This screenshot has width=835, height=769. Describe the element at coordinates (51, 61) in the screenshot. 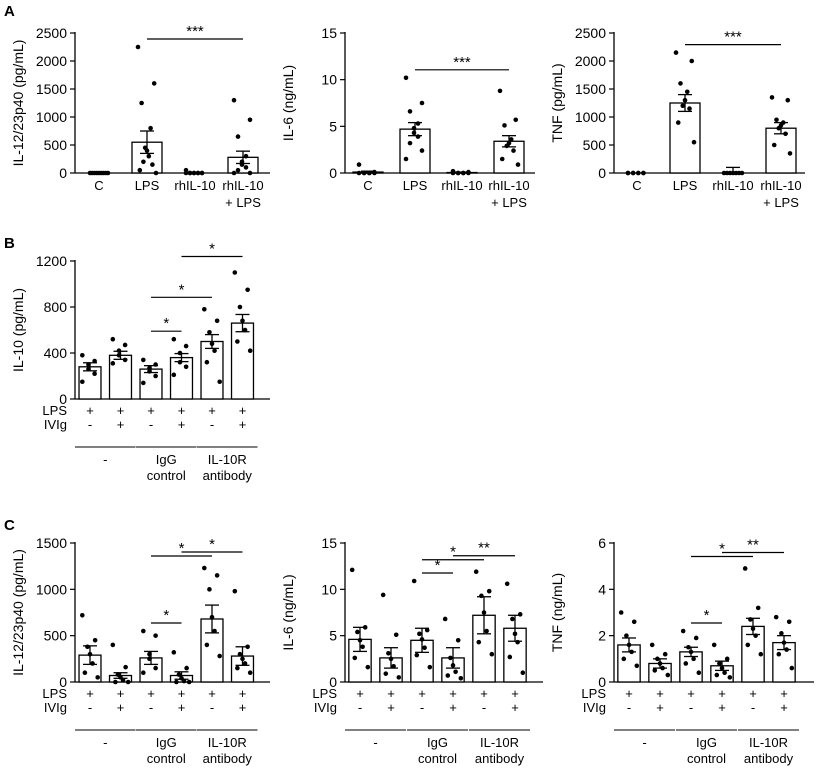

I see `y-tick-label: 2000` at that location.